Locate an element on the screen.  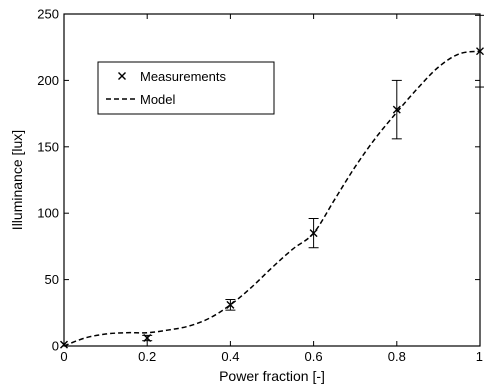
y-axis-label: Illuminance [lux] is located at coordinates (17, 180).